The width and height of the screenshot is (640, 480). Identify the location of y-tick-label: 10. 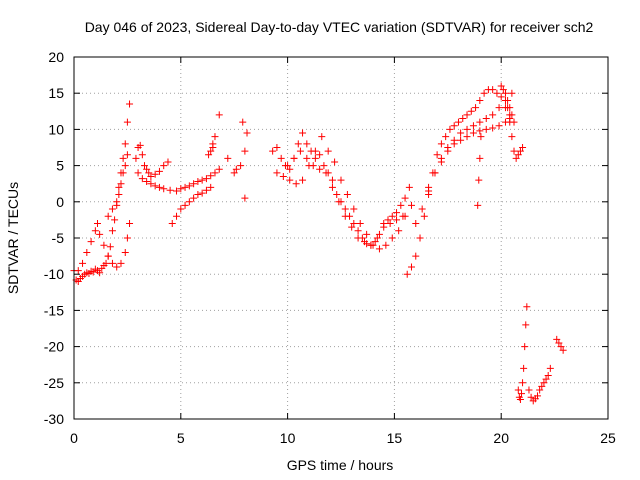
(56, 129).